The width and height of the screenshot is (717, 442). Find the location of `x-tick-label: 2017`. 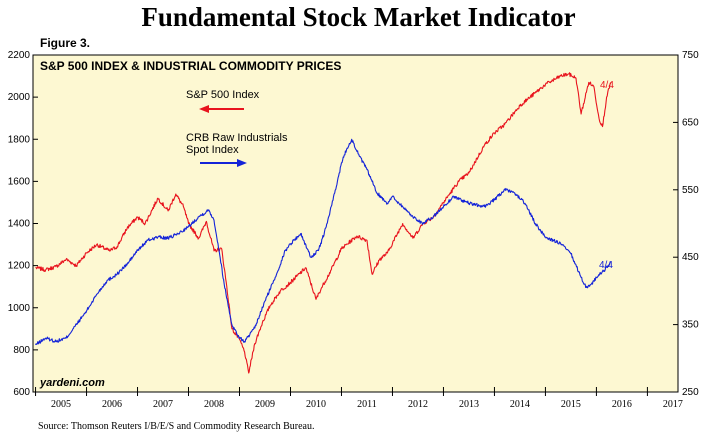

x-tick-label: 2017 is located at coordinates (673, 404).